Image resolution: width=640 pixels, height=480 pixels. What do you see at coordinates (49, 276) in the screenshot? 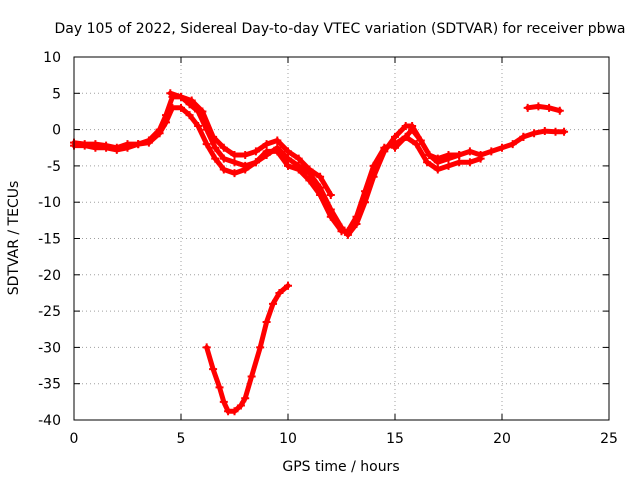
I see `y-tick-label: -20` at bounding box center [49, 276].